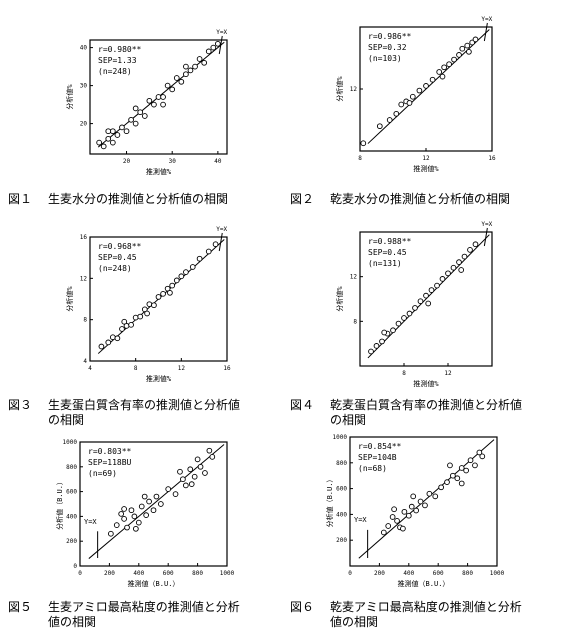 This screenshot has height=641, width=563. What do you see at coordinates (84, 124) in the screenshot?
I see `y-tick-label: 20` at bounding box center [84, 124].